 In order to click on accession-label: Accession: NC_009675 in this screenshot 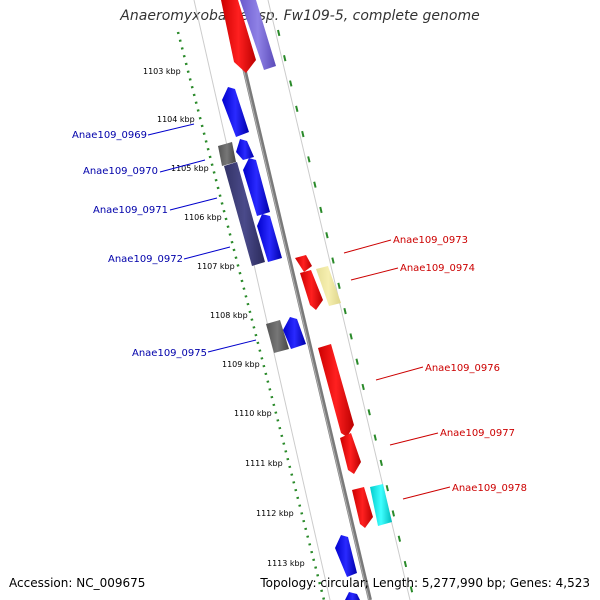, I will do `click(77, 583)`.